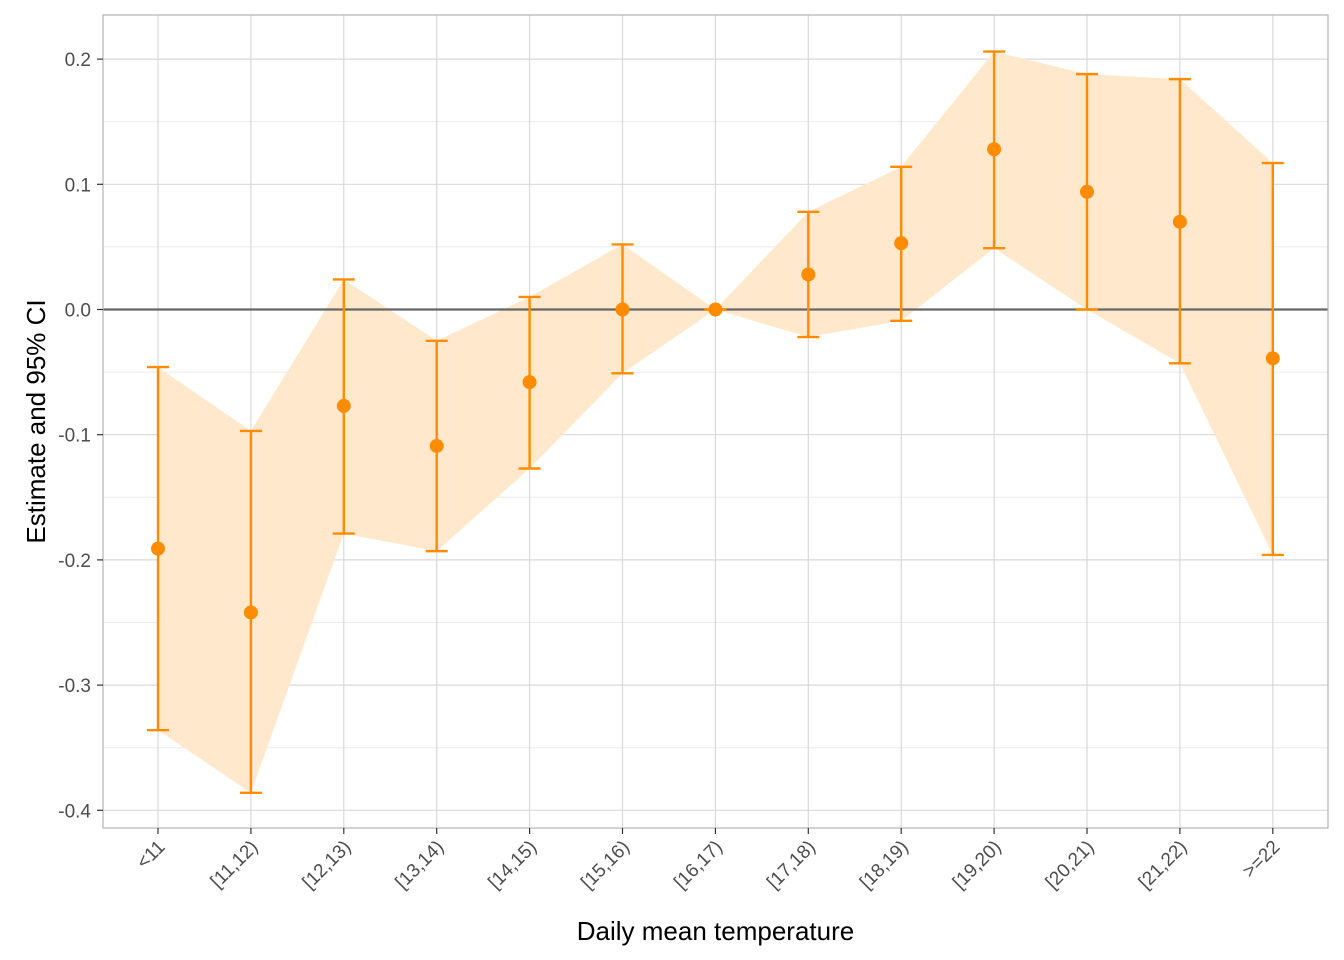  Describe the element at coordinates (78, 60) in the screenshot. I see `y-tick-label: 0.2` at that location.